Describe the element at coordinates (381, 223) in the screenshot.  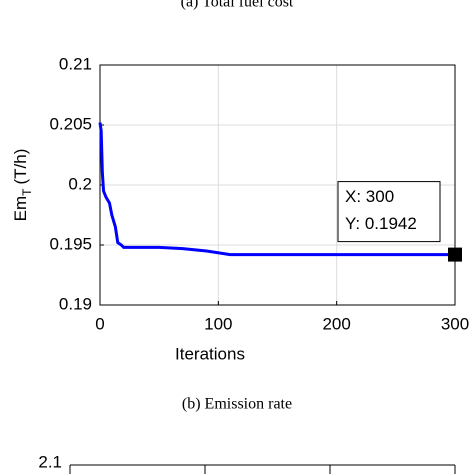
I see `datatip-label: Y: 0.1942` at that location.